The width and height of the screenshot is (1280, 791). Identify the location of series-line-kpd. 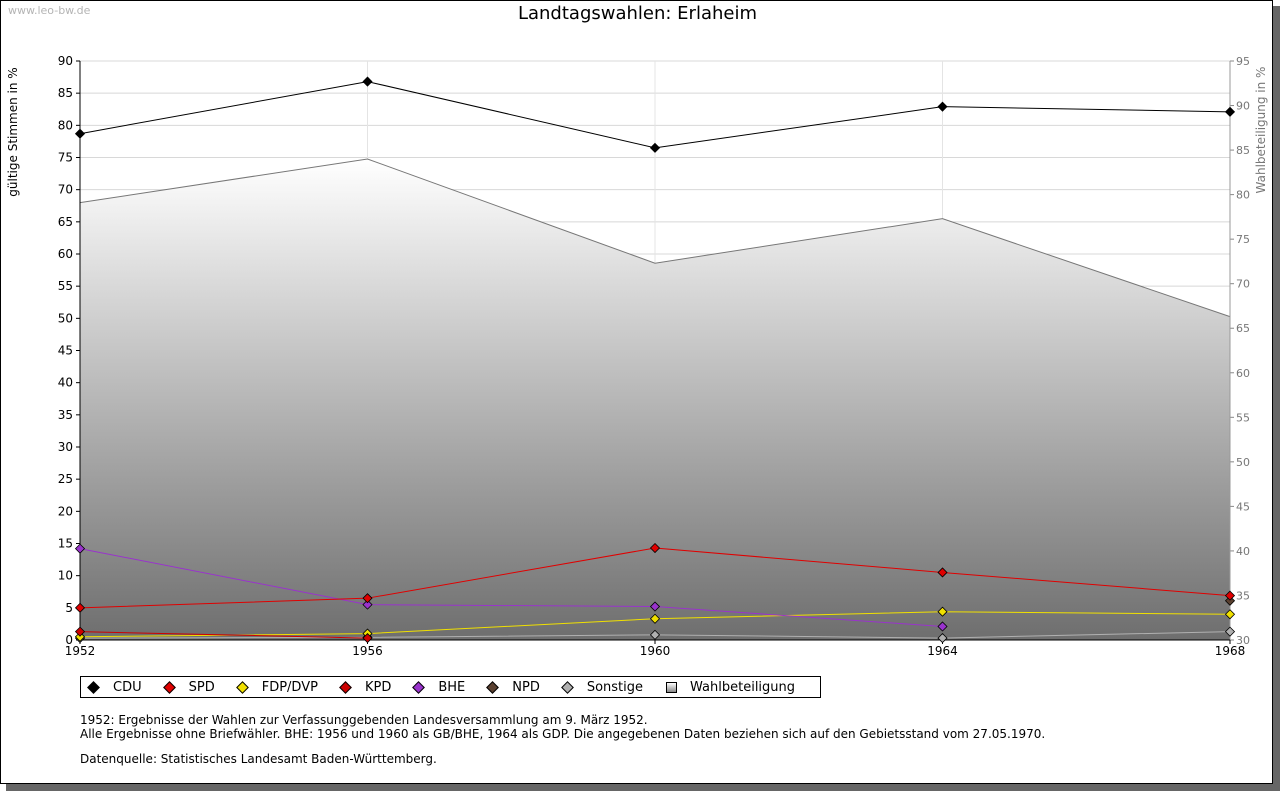
(223, 635).